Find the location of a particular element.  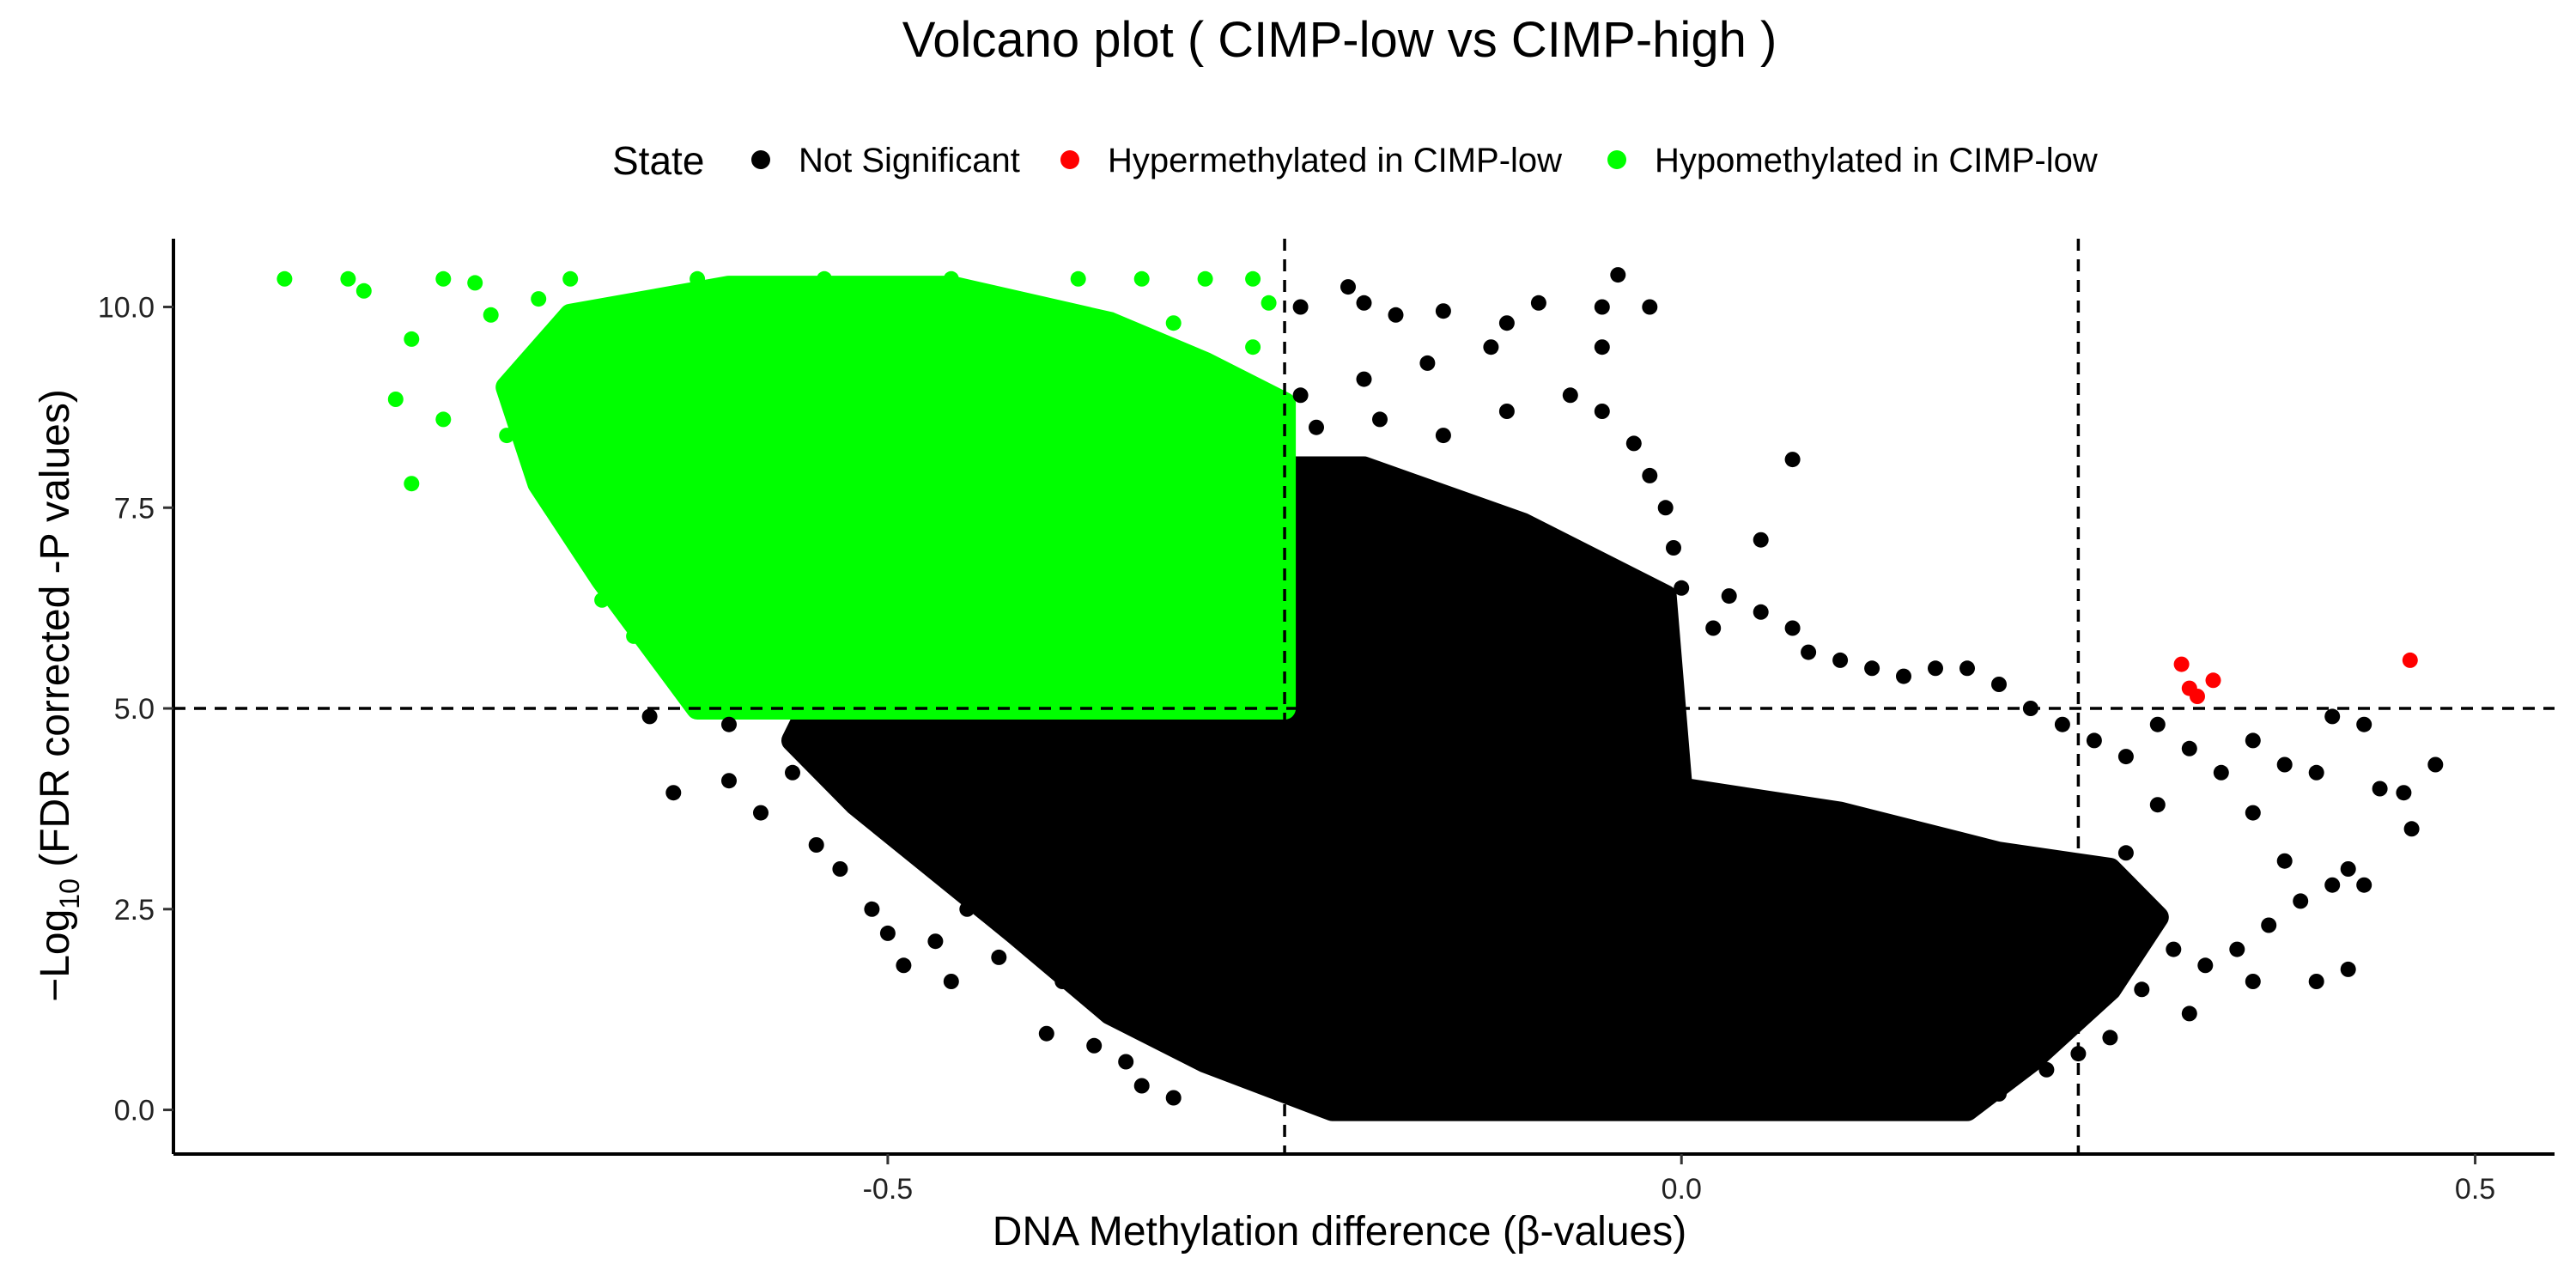

x-tick-label: 0.0 is located at coordinates (1682, 1189).